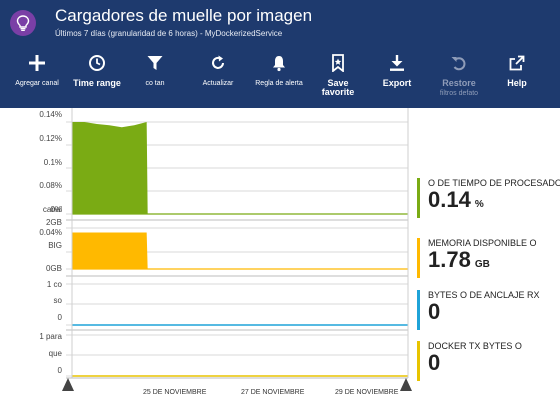 The width and height of the screenshot is (560, 407). Describe the element at coordinates (482, 243) in the screenshot. I see `legend-tile-name: MEMORIA DISPONIBLE O` at that location.